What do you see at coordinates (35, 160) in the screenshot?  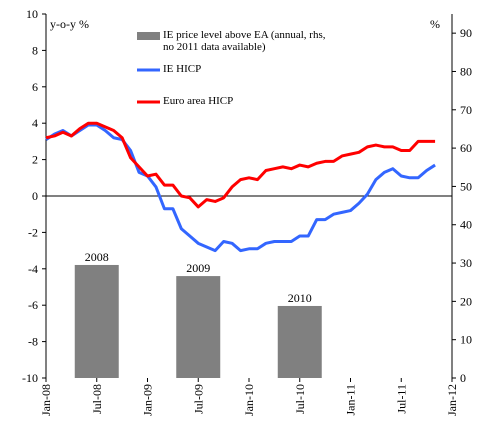 I see `y-tick-label: 2` at bounding box center [35, 160].